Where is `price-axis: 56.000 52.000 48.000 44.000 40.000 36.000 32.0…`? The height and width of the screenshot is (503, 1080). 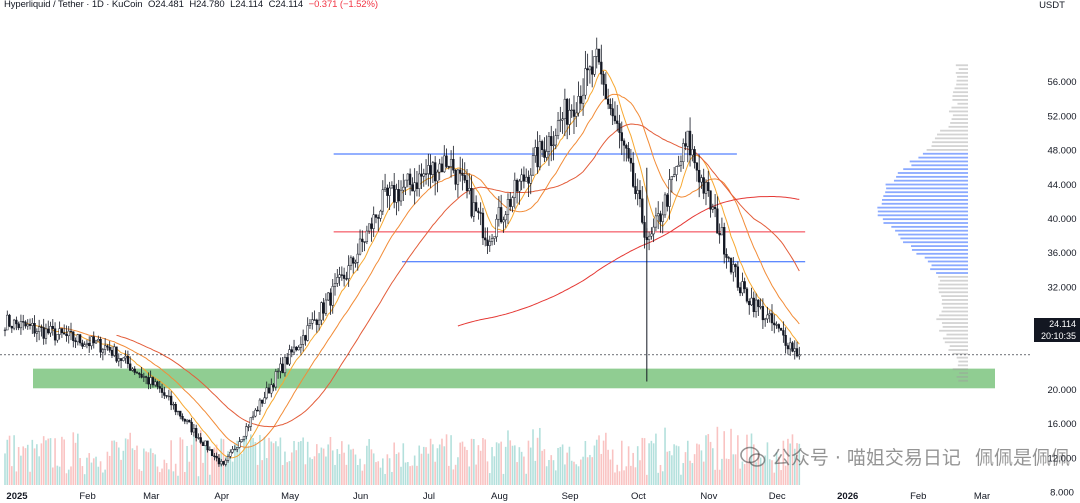
price-axis: 56.000 52.000 48.000 44.000 40.000 36.000 32.0… is located at coordinates (1057, 249).